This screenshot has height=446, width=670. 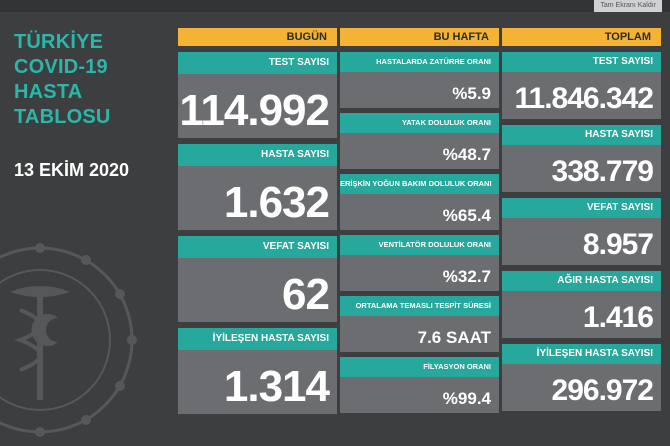 I want to click on page-title: TÜRKİYE COVID-19 HASTA TABLOSU, so click(x=84, y=80).